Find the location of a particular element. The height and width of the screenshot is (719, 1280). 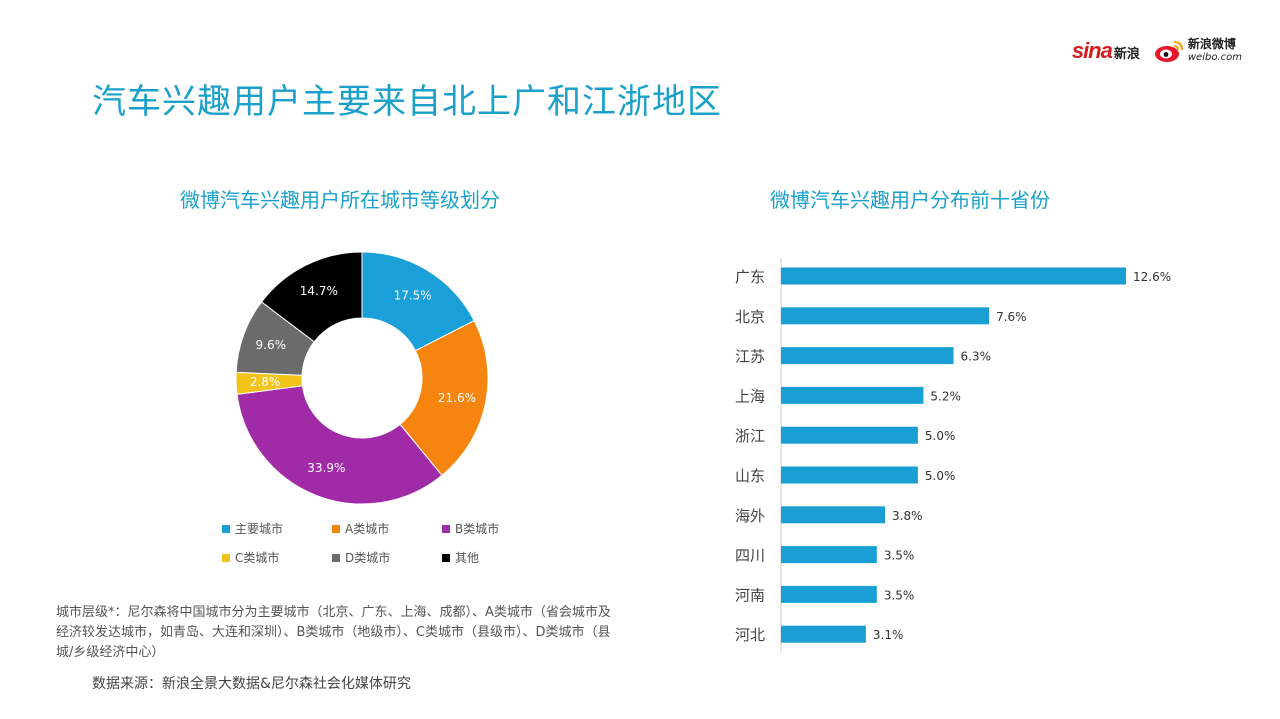

bar-category-label: 海外 is located at coordinates (750, 516).